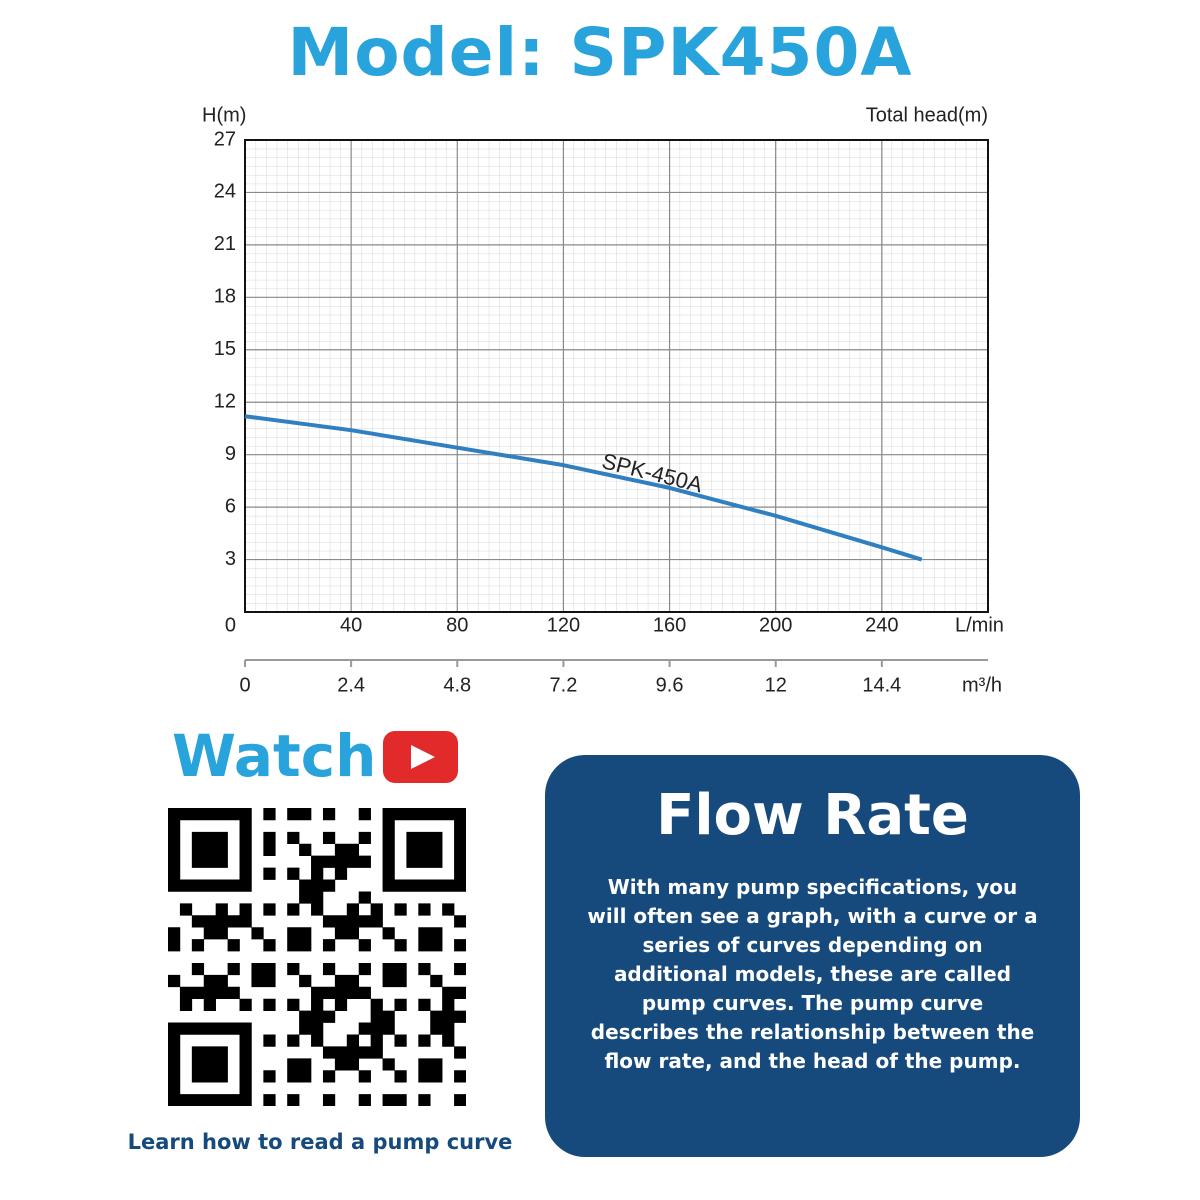  What do you see at coordinates (230, 454) in the screenshot?
I see `y-tick-label: 9` at bounding box center [230, 454].